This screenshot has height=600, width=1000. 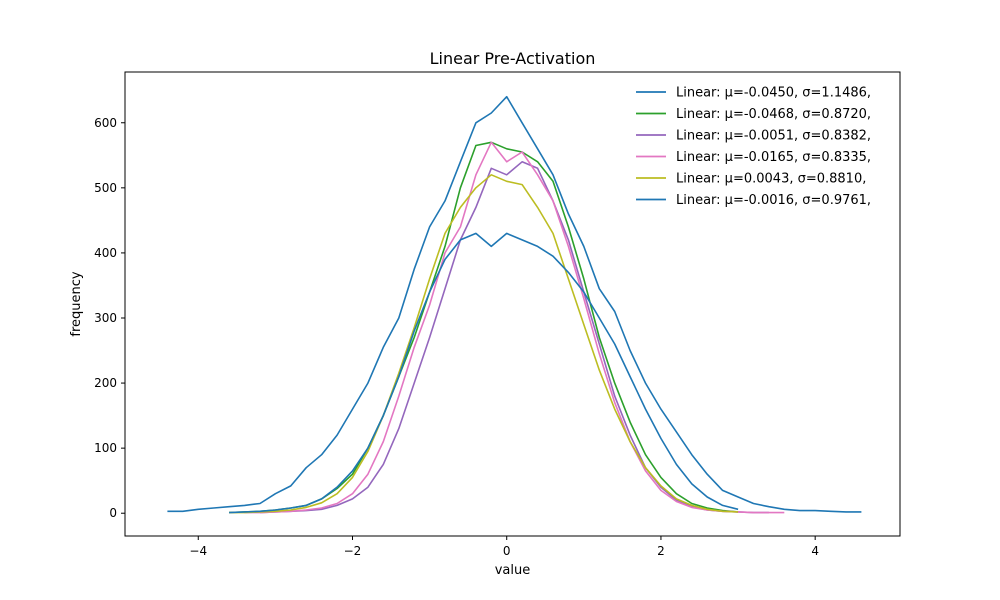 I want to click on legend-entry: Linear: μ=-0.0016, σ=0.9761,, so click(x=773, y=200).